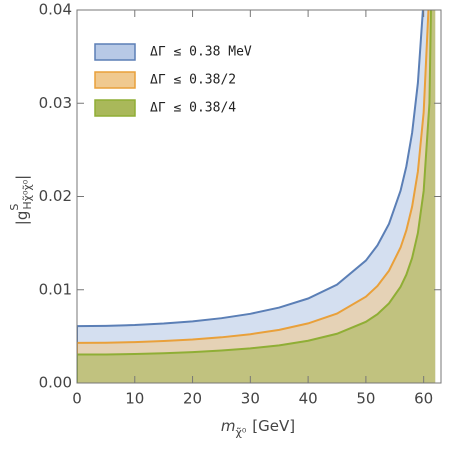  What do you see at coordinates (308, 399) in the screenshot?
I see `x-tick-label: 40` at bounding box center [308, 399].